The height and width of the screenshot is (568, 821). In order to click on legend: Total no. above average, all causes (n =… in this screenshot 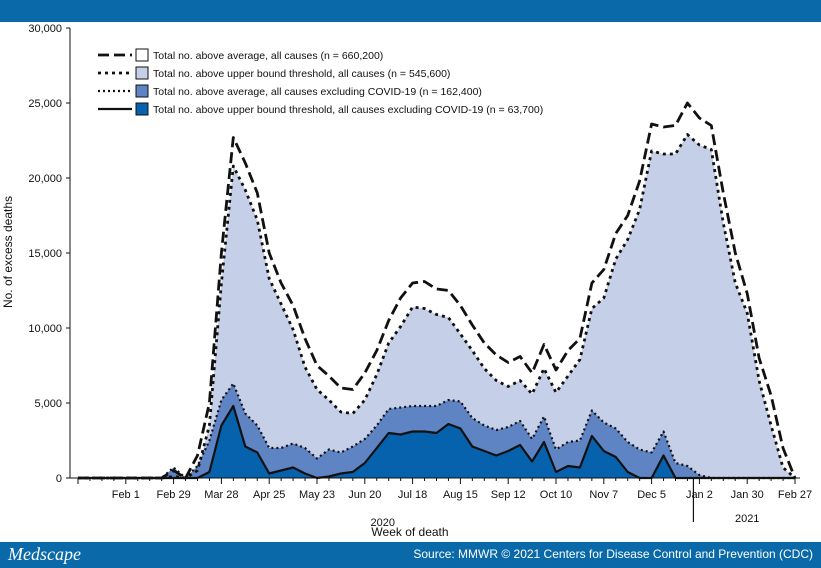, I will do `click(320, 82)`.